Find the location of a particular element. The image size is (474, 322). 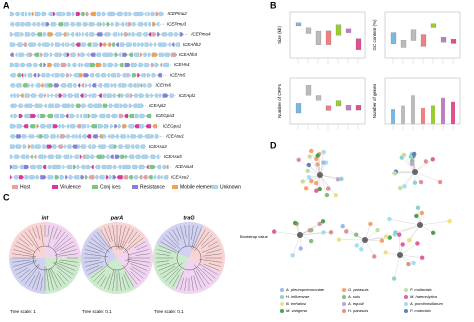

legend-dot is located at coordinates (344, 311).